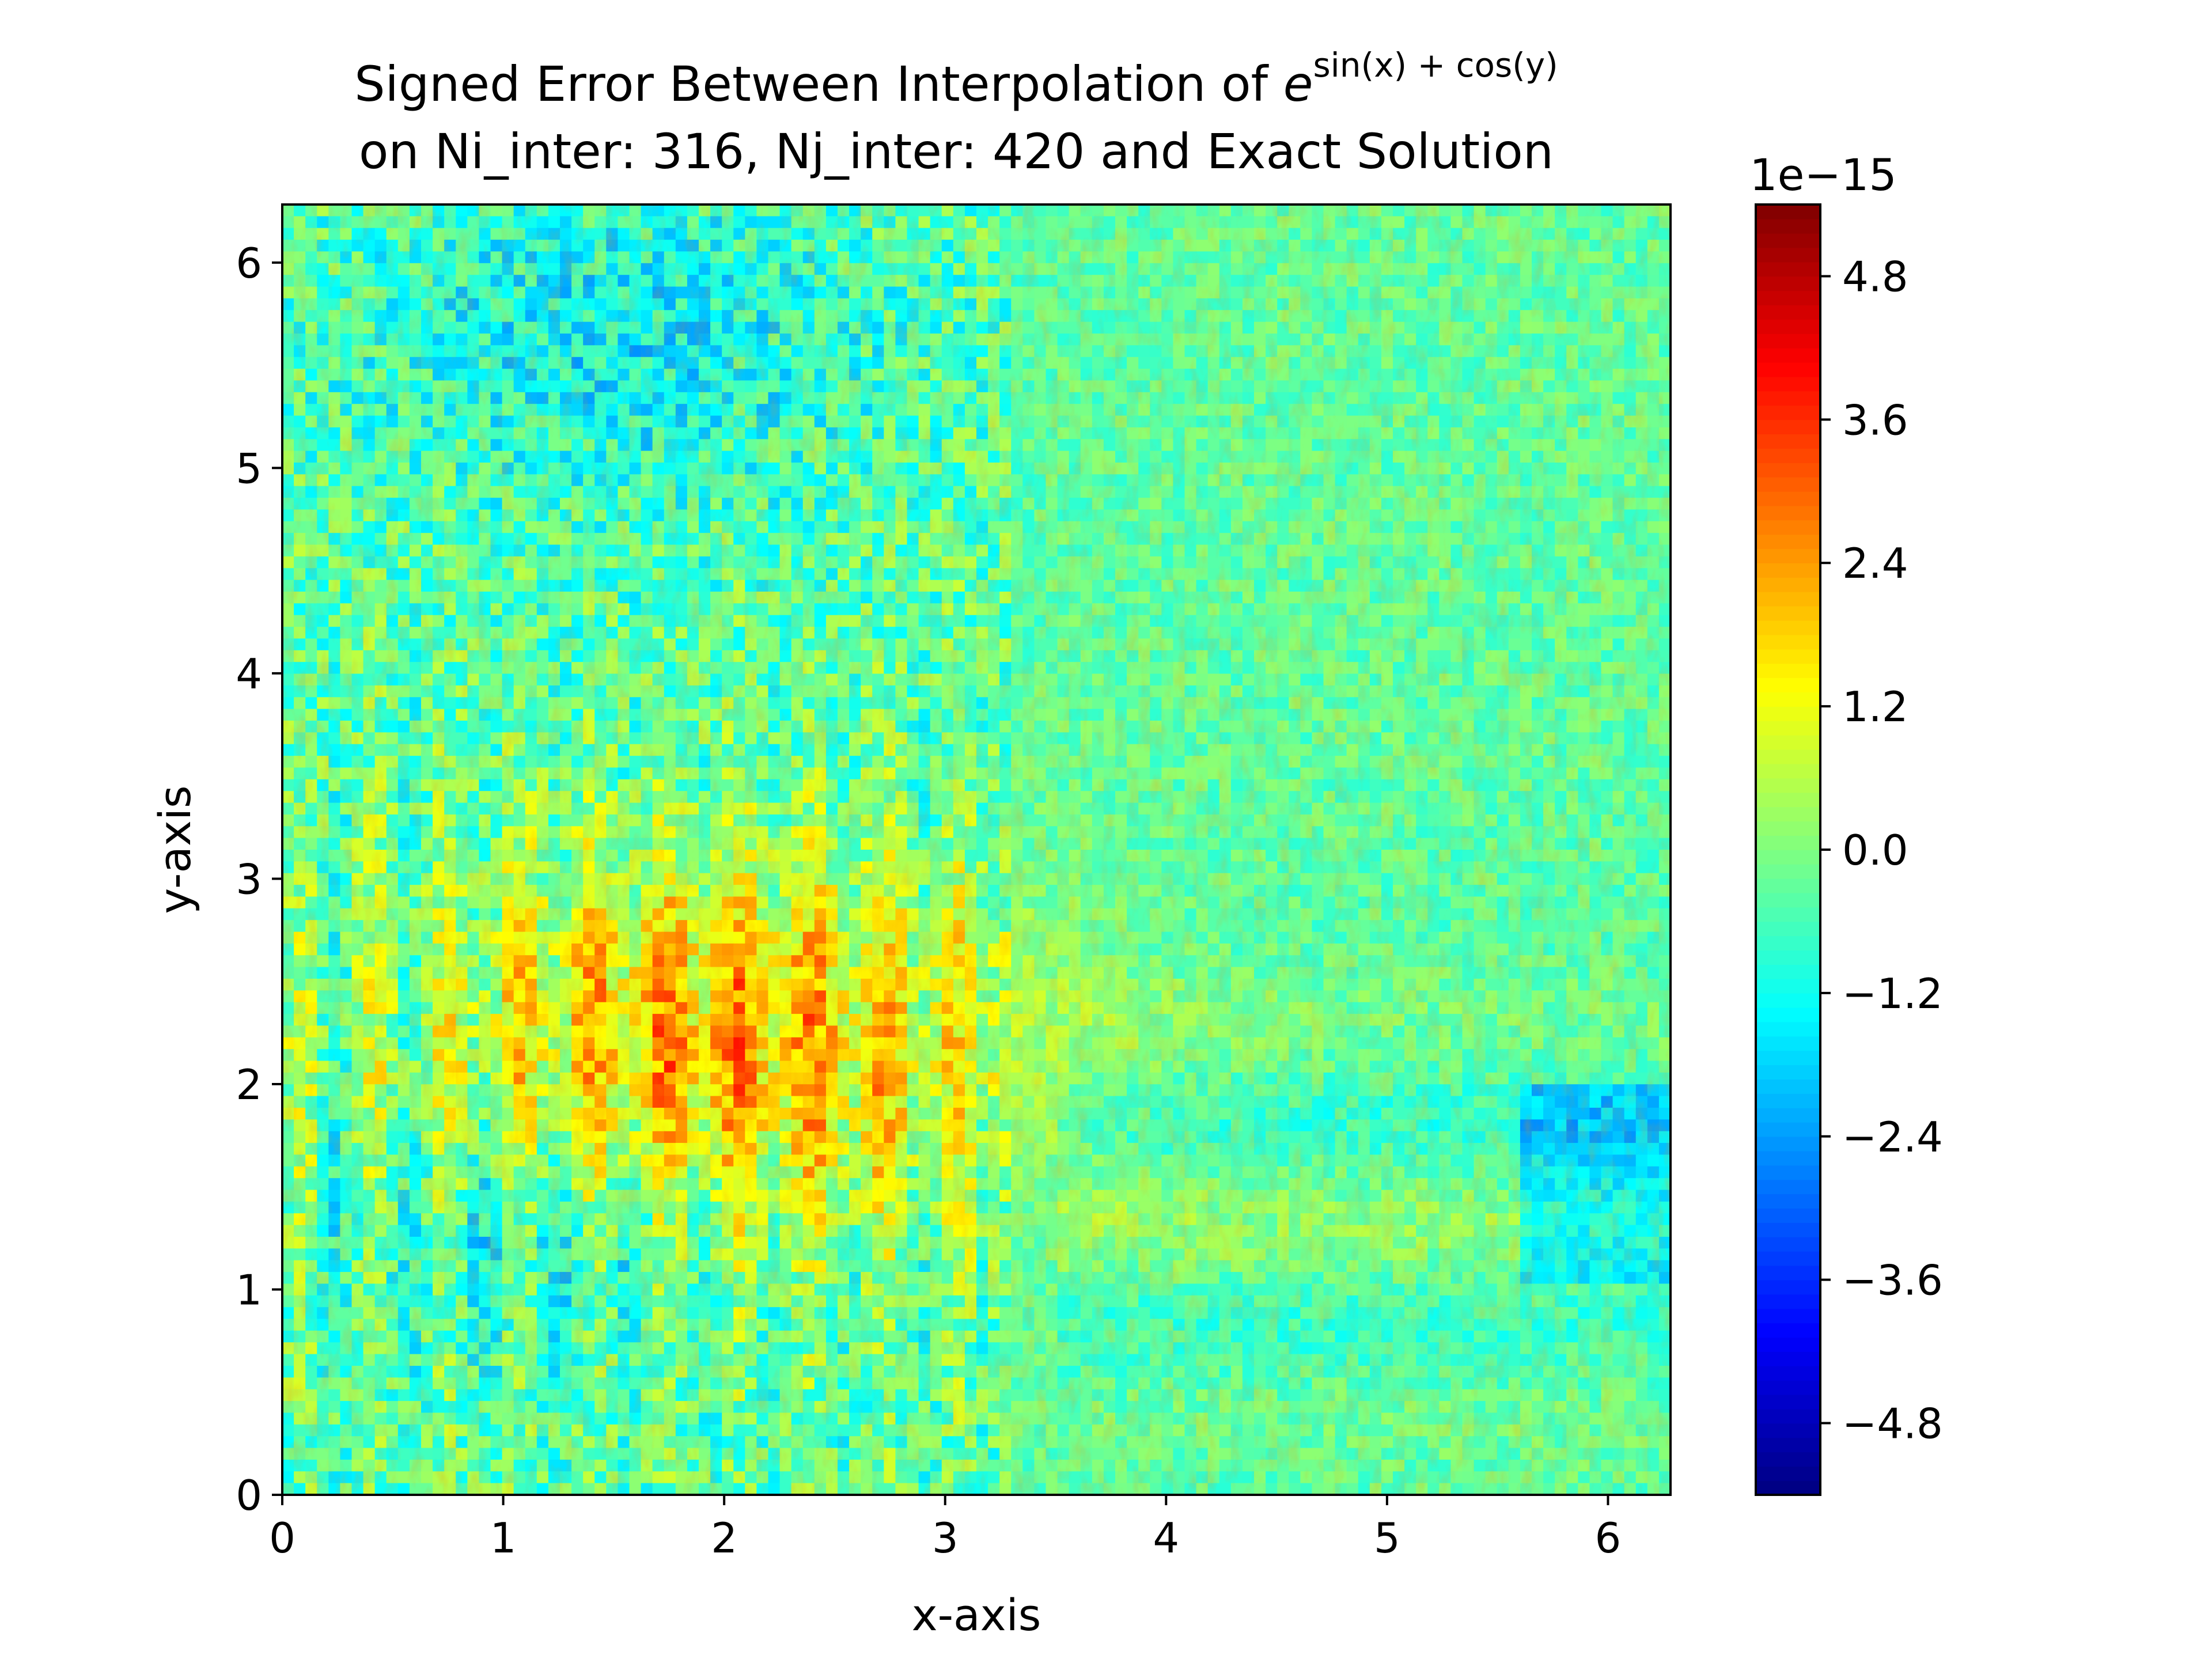 This screenshot has height=1659, width=2212. I want to click on title-exponent: sin(x) + cos(y), so click(1435, 65).